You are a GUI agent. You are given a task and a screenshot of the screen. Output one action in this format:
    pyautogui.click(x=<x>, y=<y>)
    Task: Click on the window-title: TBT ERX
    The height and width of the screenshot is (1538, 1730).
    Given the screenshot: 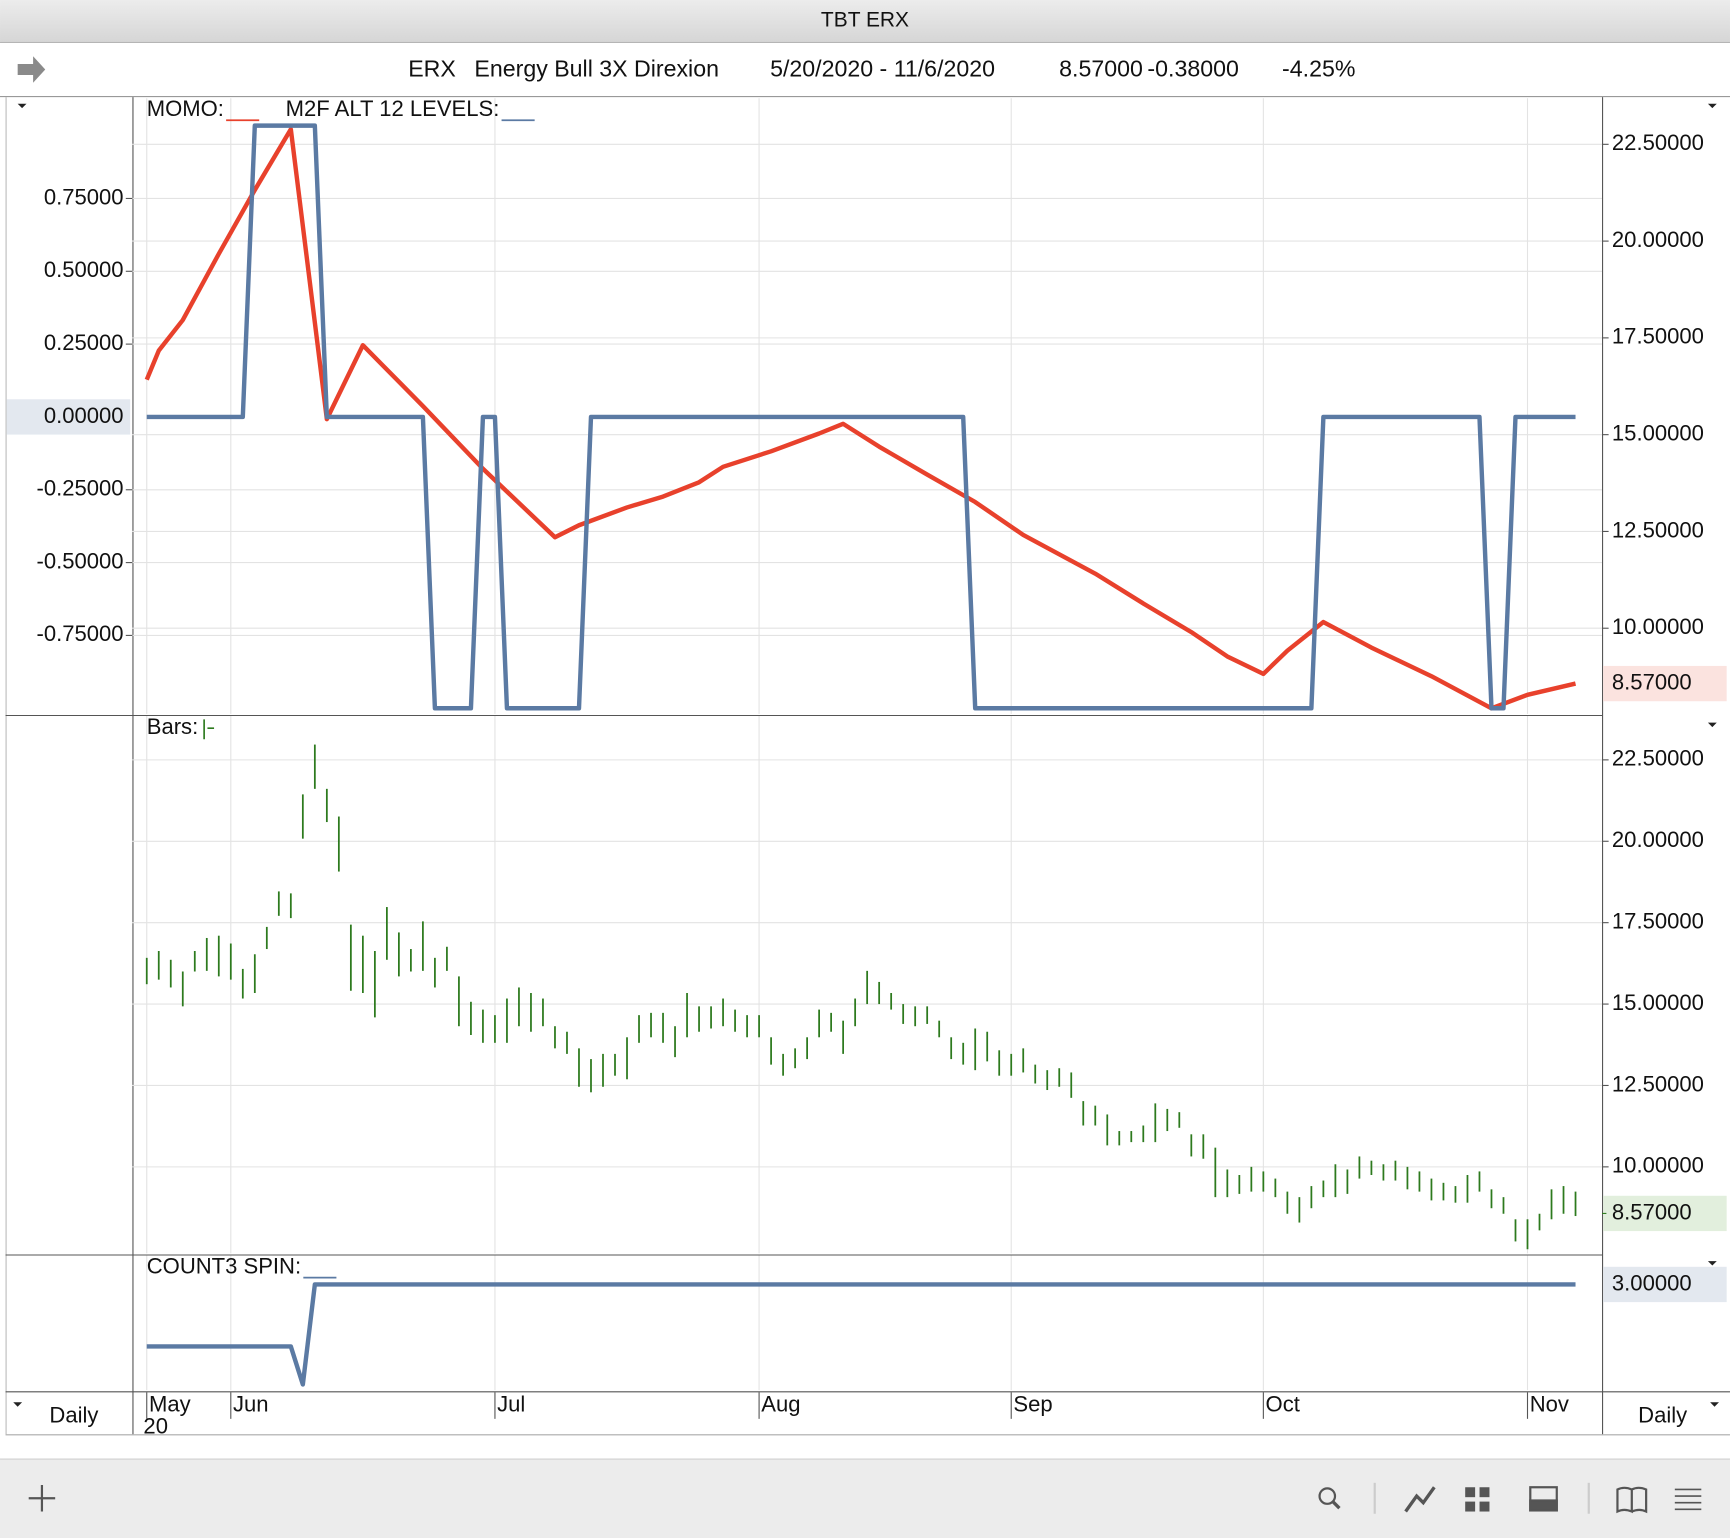 What is the action you would take?
    pyautogui.click(x=865, y=19)
    